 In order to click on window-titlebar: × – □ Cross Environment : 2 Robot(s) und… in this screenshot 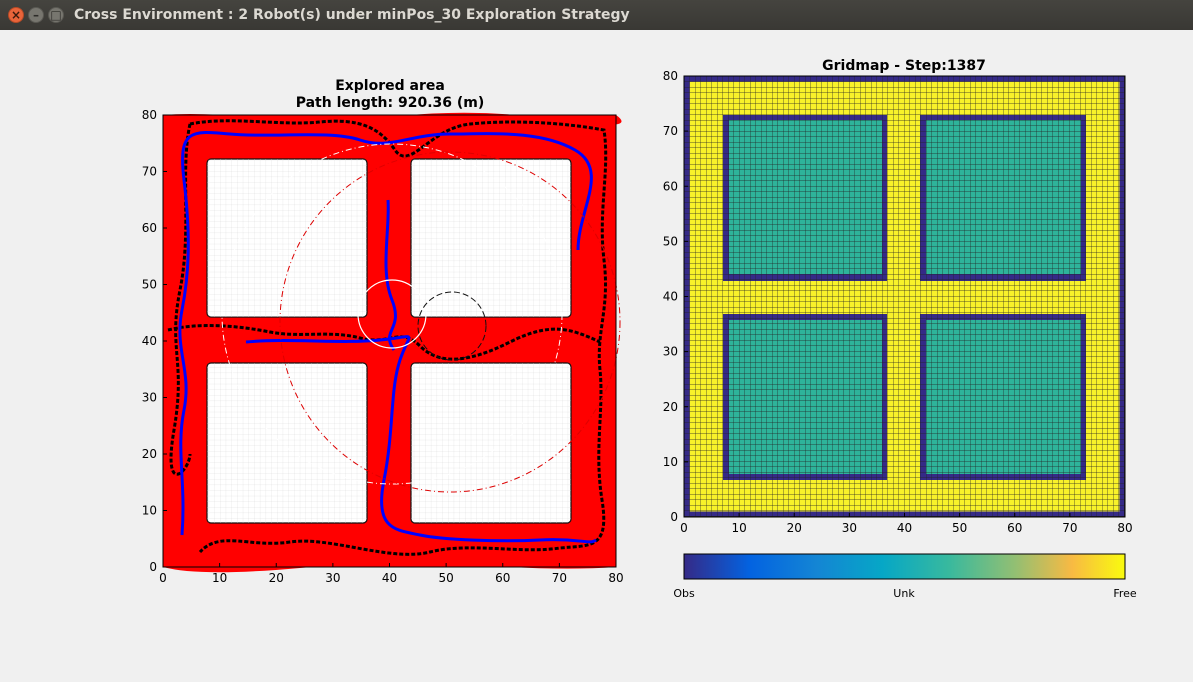, I will do `click(596, 15)`.